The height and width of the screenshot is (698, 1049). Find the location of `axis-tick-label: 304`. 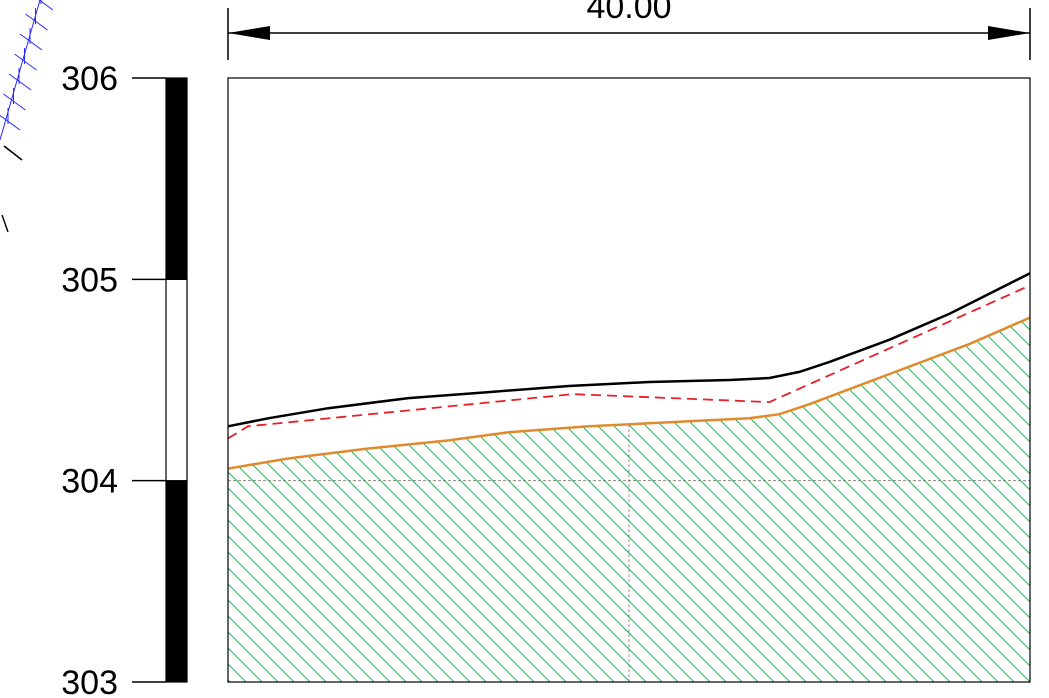

axis-tick-label: 304 is located at coordinates (89, 482).